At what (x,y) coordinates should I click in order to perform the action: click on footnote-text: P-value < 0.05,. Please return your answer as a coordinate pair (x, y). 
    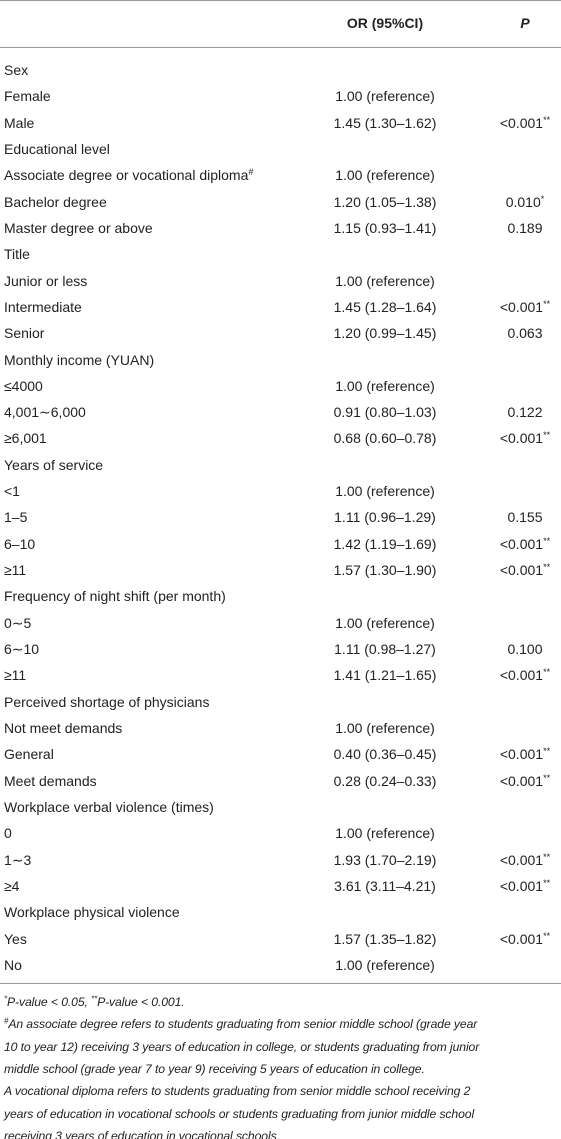
    Looking at the image, I should click on (49, 1002).